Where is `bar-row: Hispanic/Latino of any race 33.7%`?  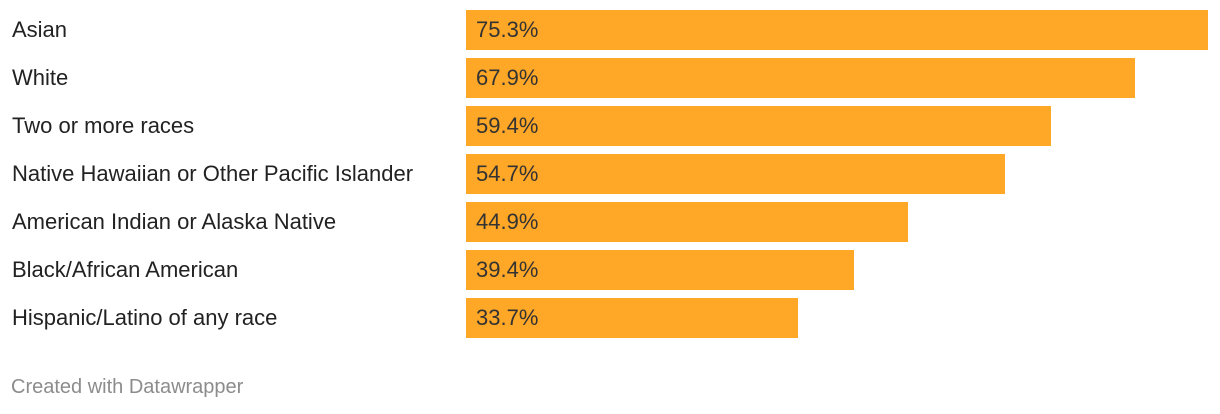 bar-row: Hispanic/Latino of any race 33.7% is located at coordinates (610, 318).